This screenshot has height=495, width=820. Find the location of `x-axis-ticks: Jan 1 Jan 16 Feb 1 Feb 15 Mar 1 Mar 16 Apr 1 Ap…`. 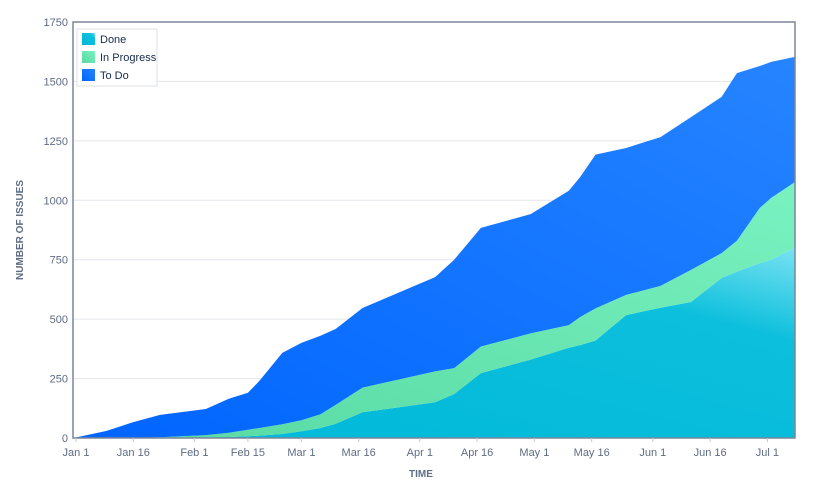

x-axis-ticks: Jan 1 Jan 16 Feb 1 Feb 15 Mar 1 Mar 16 Apr 1 Ap… is located at coordinates (421, 448).